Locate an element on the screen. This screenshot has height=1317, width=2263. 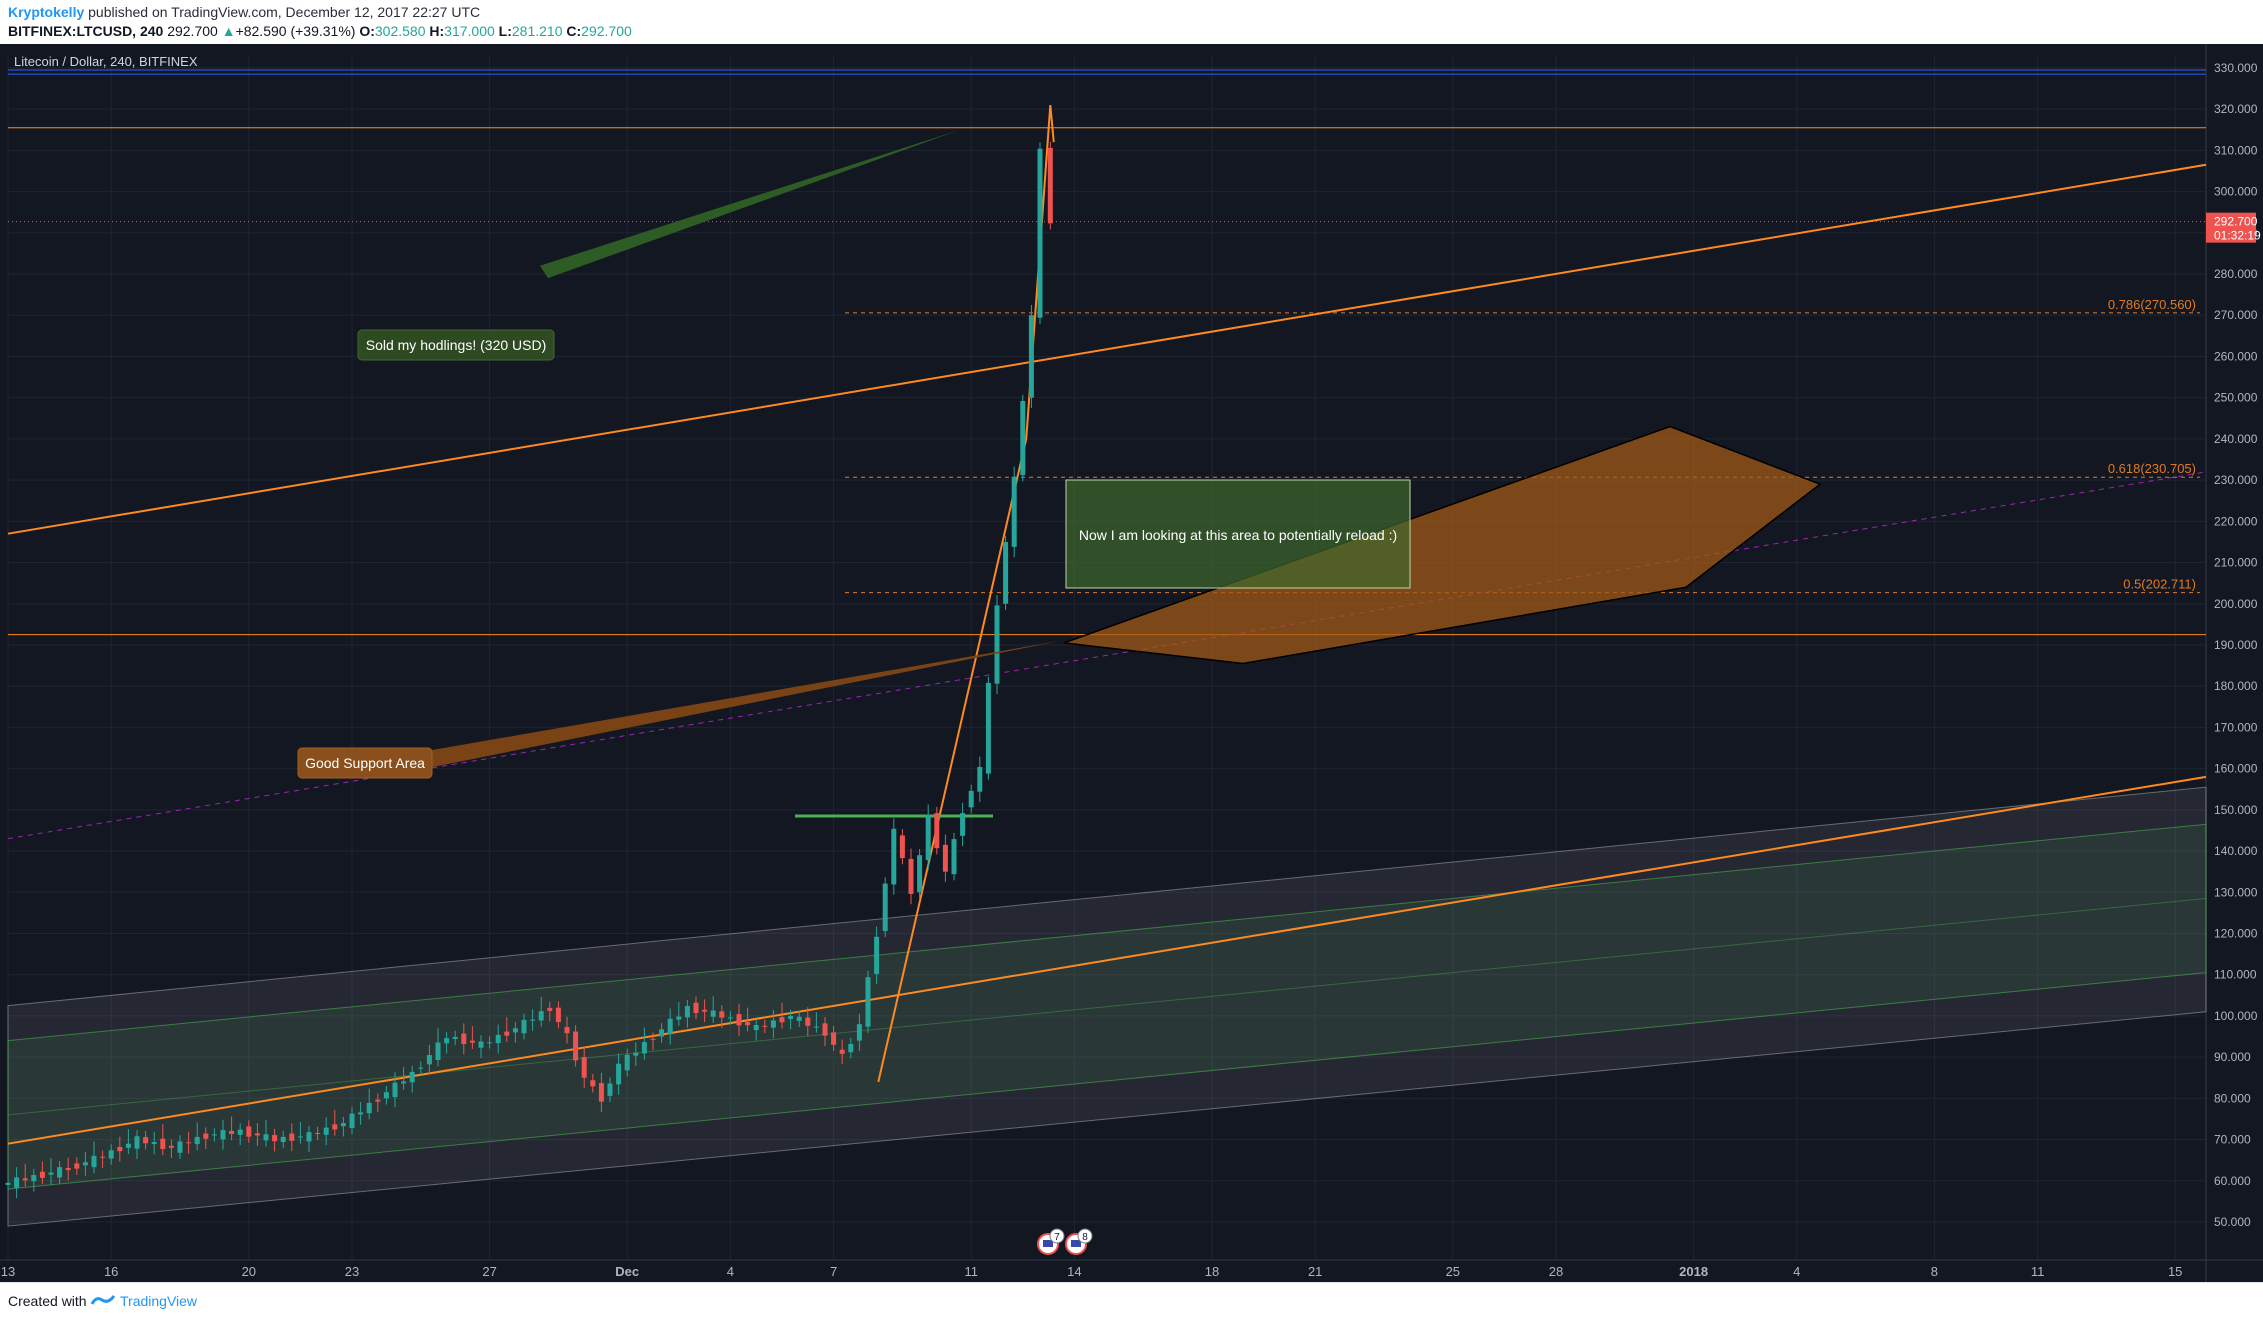
x-tick-label: 4 is located at coordinates (730, 1271).